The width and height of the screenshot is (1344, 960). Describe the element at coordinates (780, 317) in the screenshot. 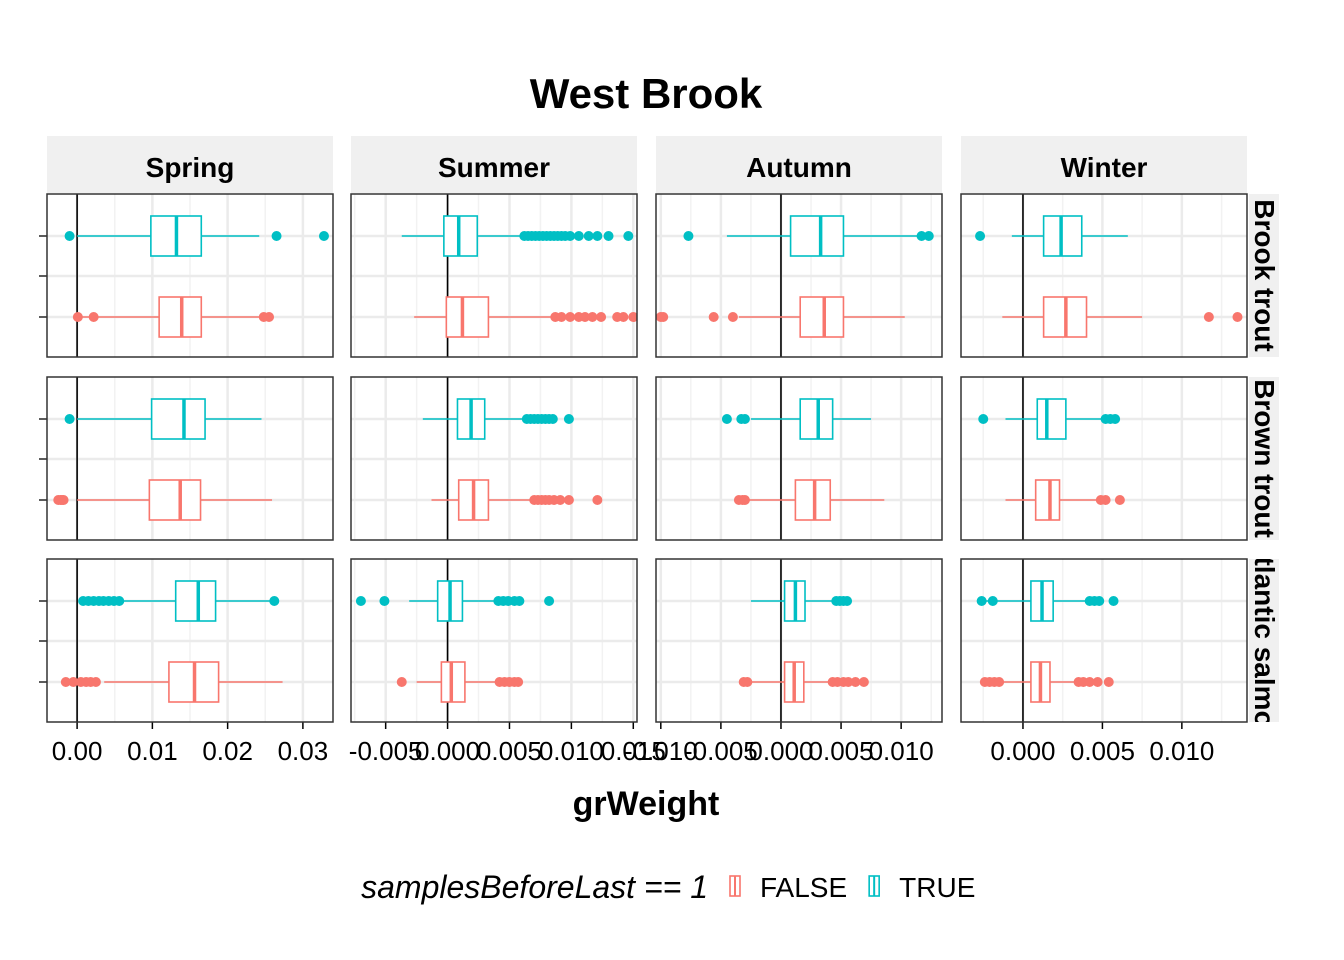

I see `box-false-brook-trout-autumn` at that location.